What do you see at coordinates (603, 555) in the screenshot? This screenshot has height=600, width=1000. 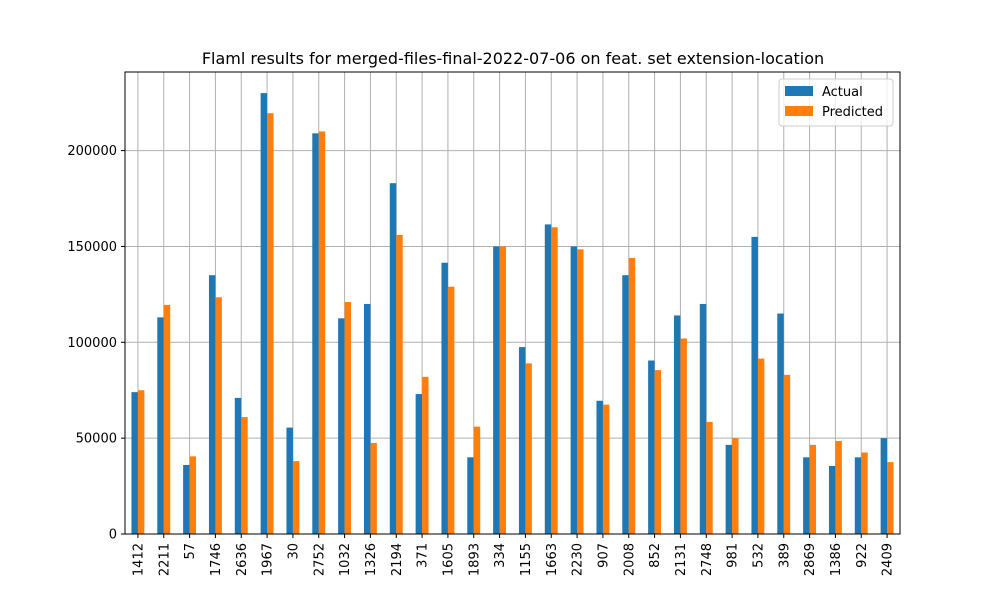 I see `x-tick-label: 907` at bounding box center [603, 555].